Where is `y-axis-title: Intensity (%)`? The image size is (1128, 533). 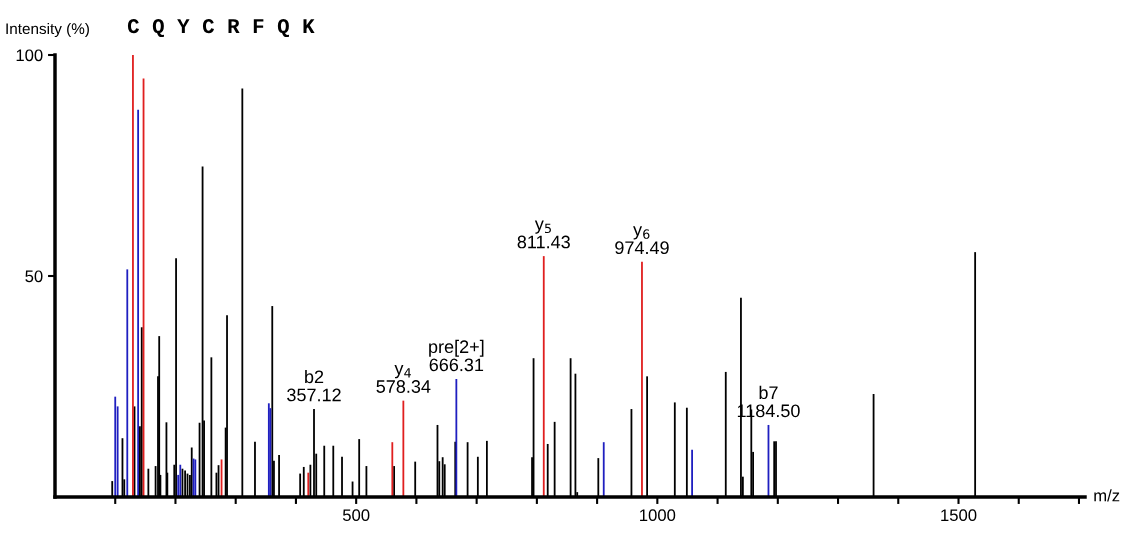 y-axis-title: Intensity (%) is located at coordinates (47, 30).